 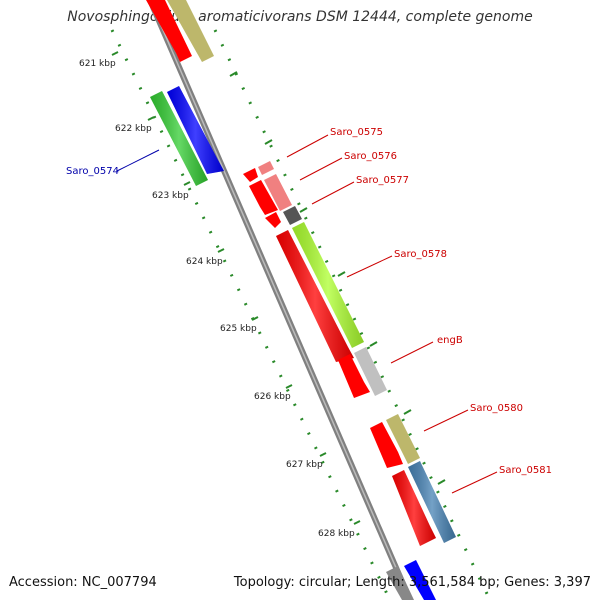 What do you see at coordinates (292, 215) in the screenshot?
I see `gene-block-saro-0577-gray` at bounding box center [292, 215].